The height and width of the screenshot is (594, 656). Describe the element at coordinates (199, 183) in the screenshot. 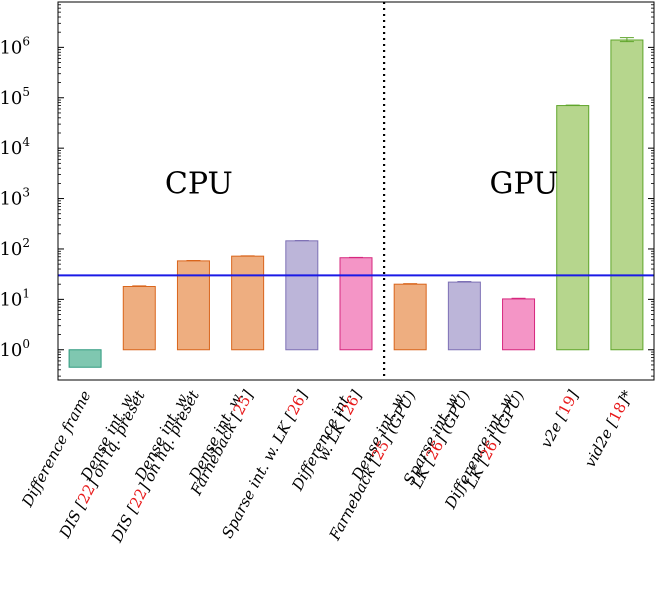

I see `region-label: CPU` at that location.